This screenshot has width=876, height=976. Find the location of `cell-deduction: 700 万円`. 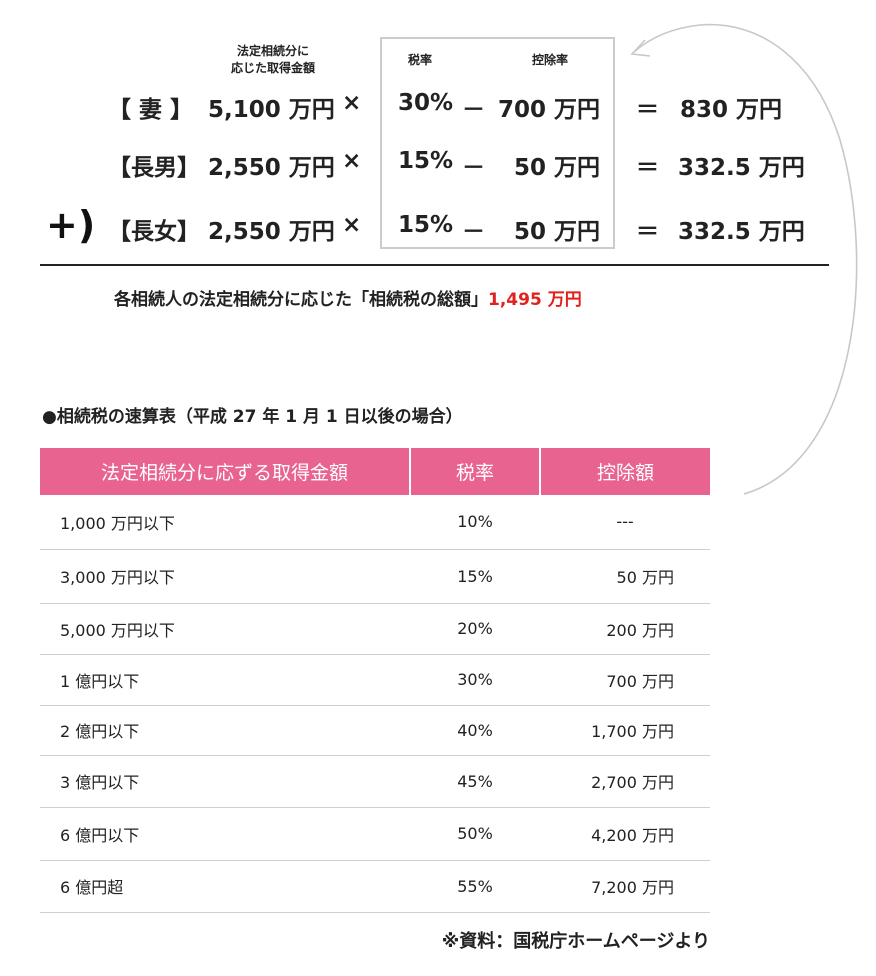

cell-deduction: 700 万円 is located at coordinates (625, 680).